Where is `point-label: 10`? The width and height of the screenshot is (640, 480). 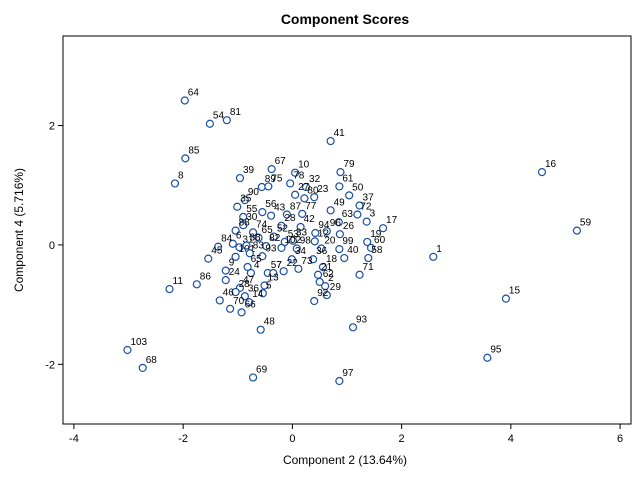 point-label: 10 is located at coordinates (304, 165).